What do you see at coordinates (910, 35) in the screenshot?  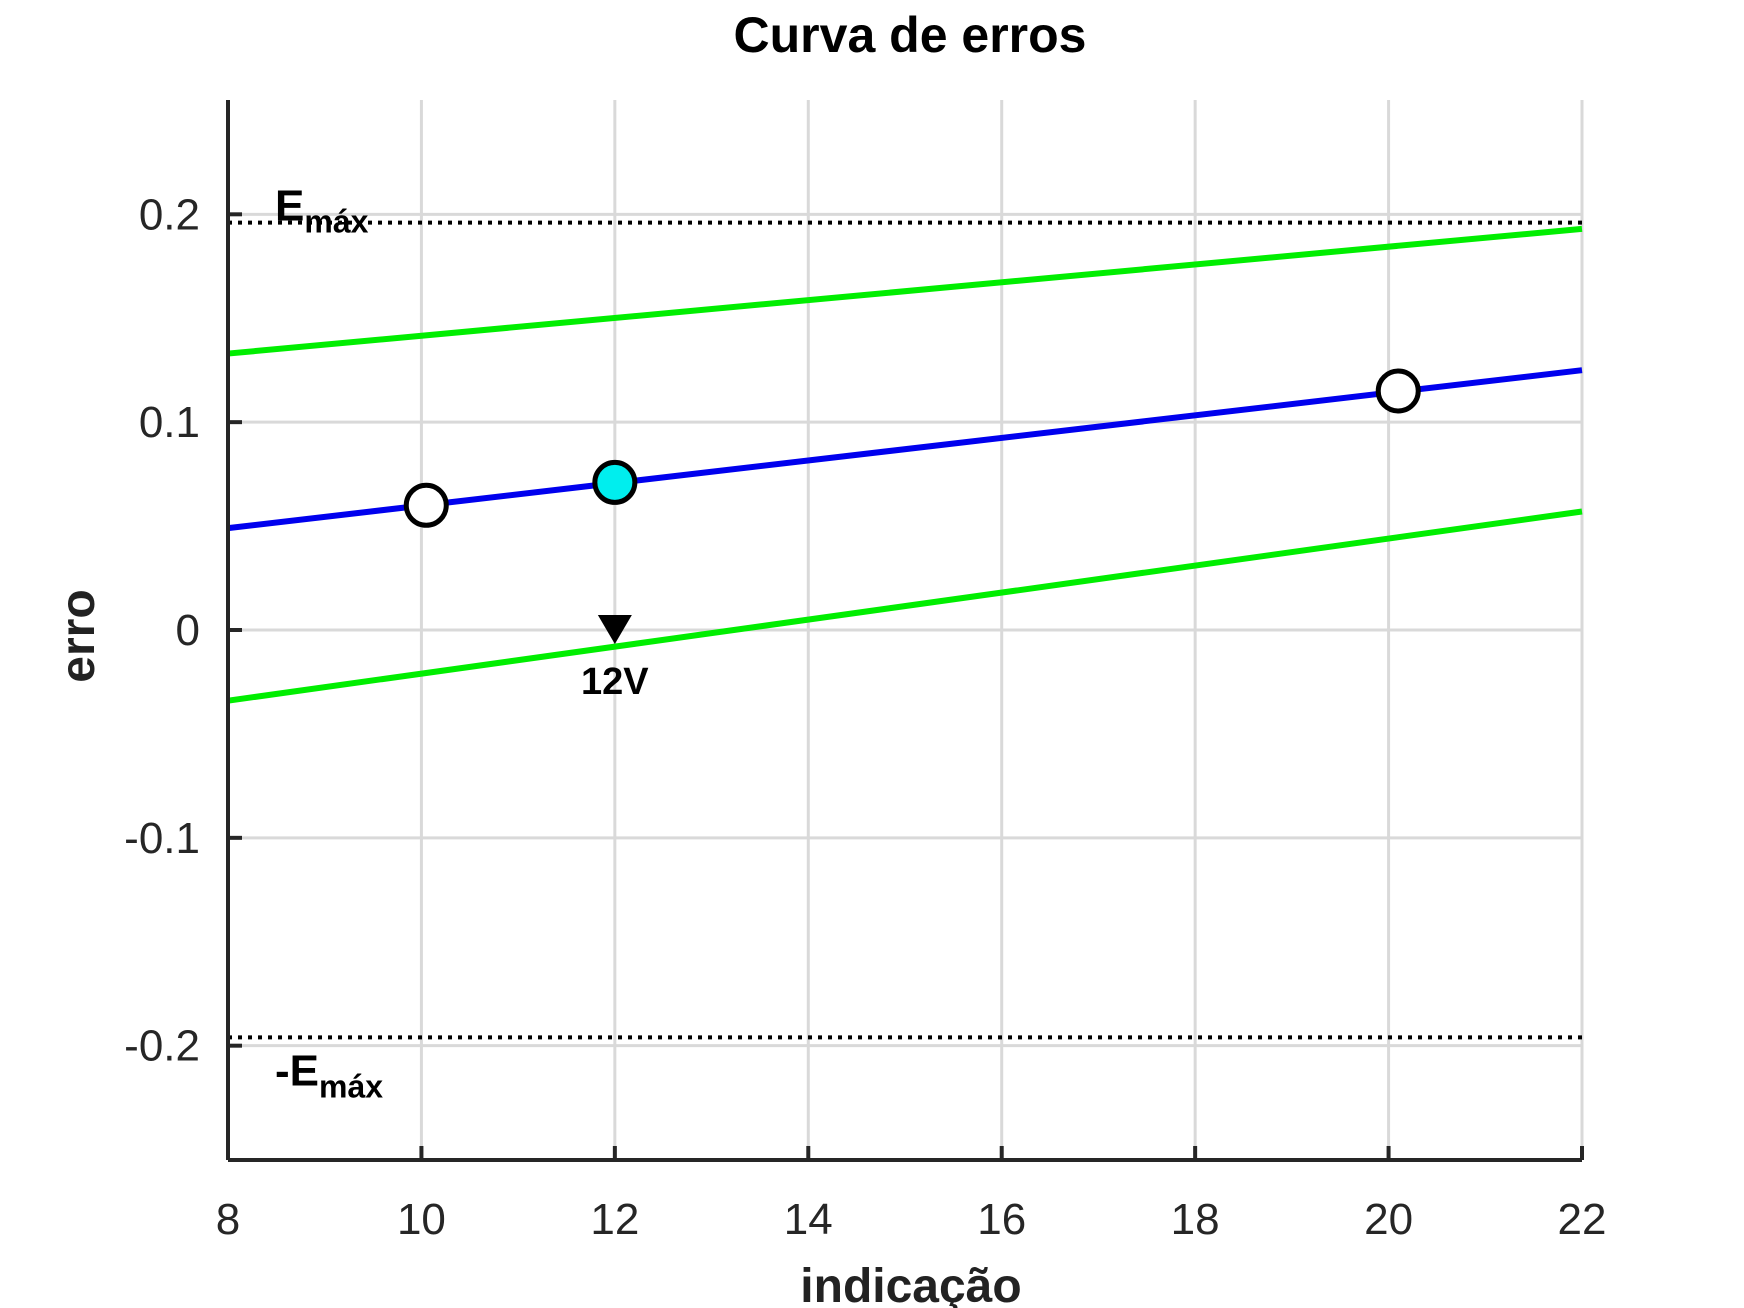 I see `chart-title: Curva de erros` at bounding box center [910, 35].